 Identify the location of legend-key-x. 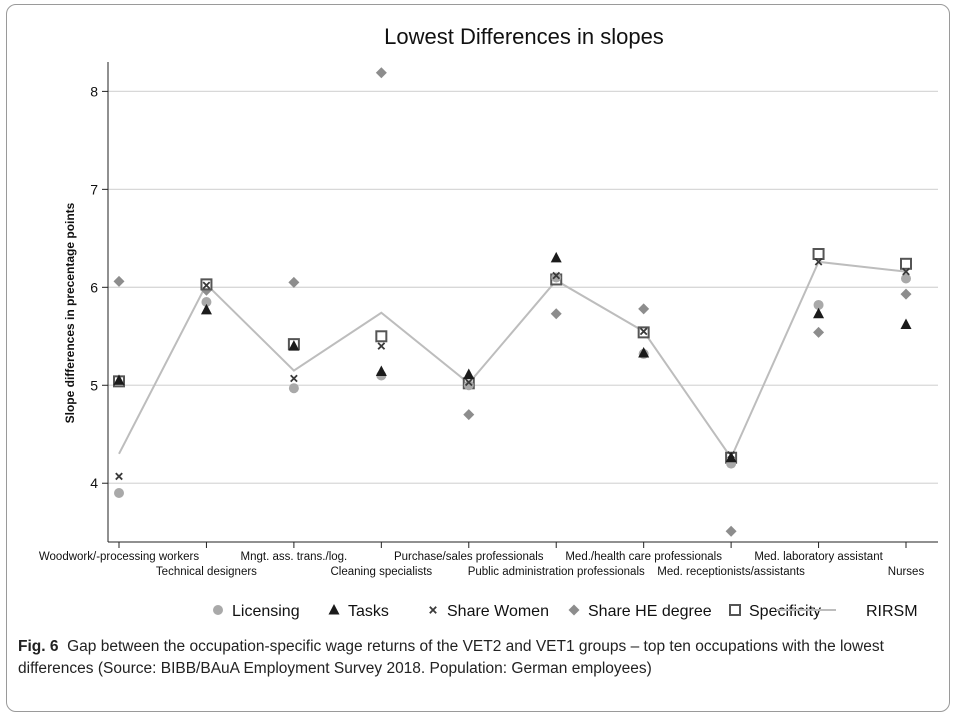
(433, 610).